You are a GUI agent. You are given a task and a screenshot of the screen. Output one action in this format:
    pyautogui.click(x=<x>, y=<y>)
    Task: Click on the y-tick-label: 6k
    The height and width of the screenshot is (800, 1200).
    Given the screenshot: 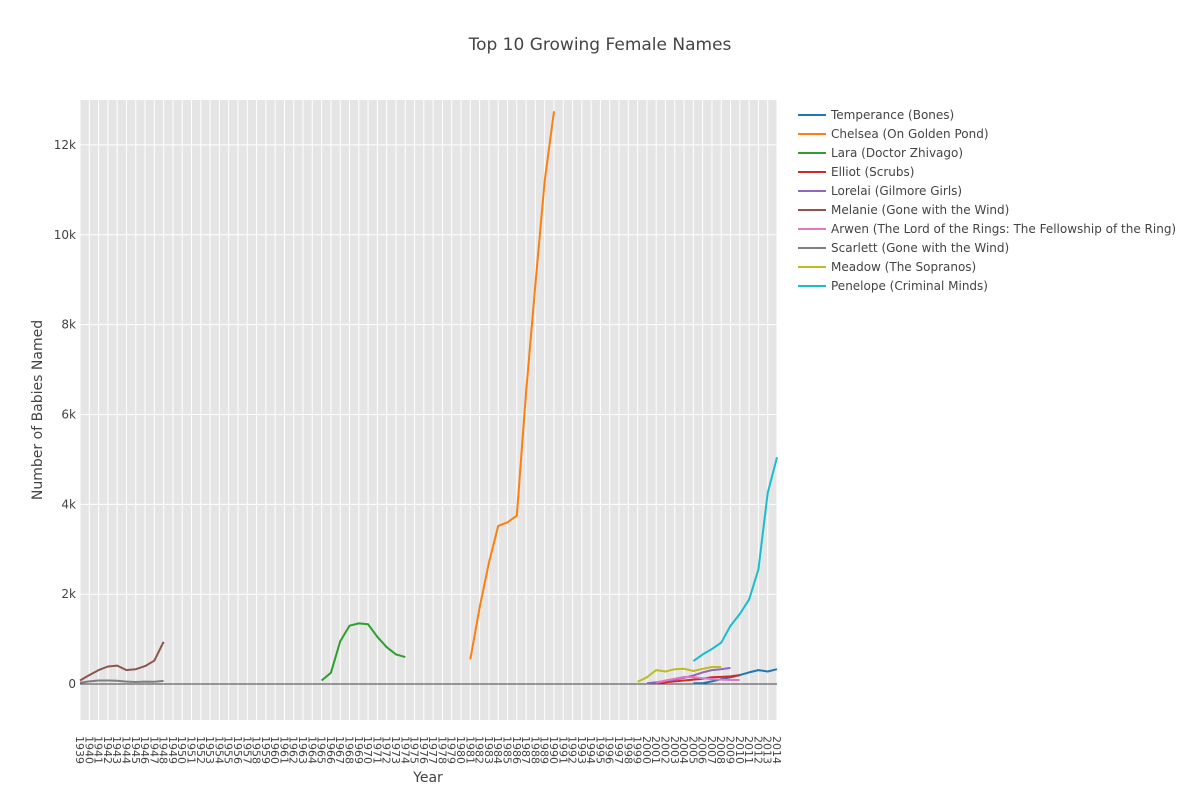 What is the action you would take?
    pyautogui.click(x=68, y=414)
    